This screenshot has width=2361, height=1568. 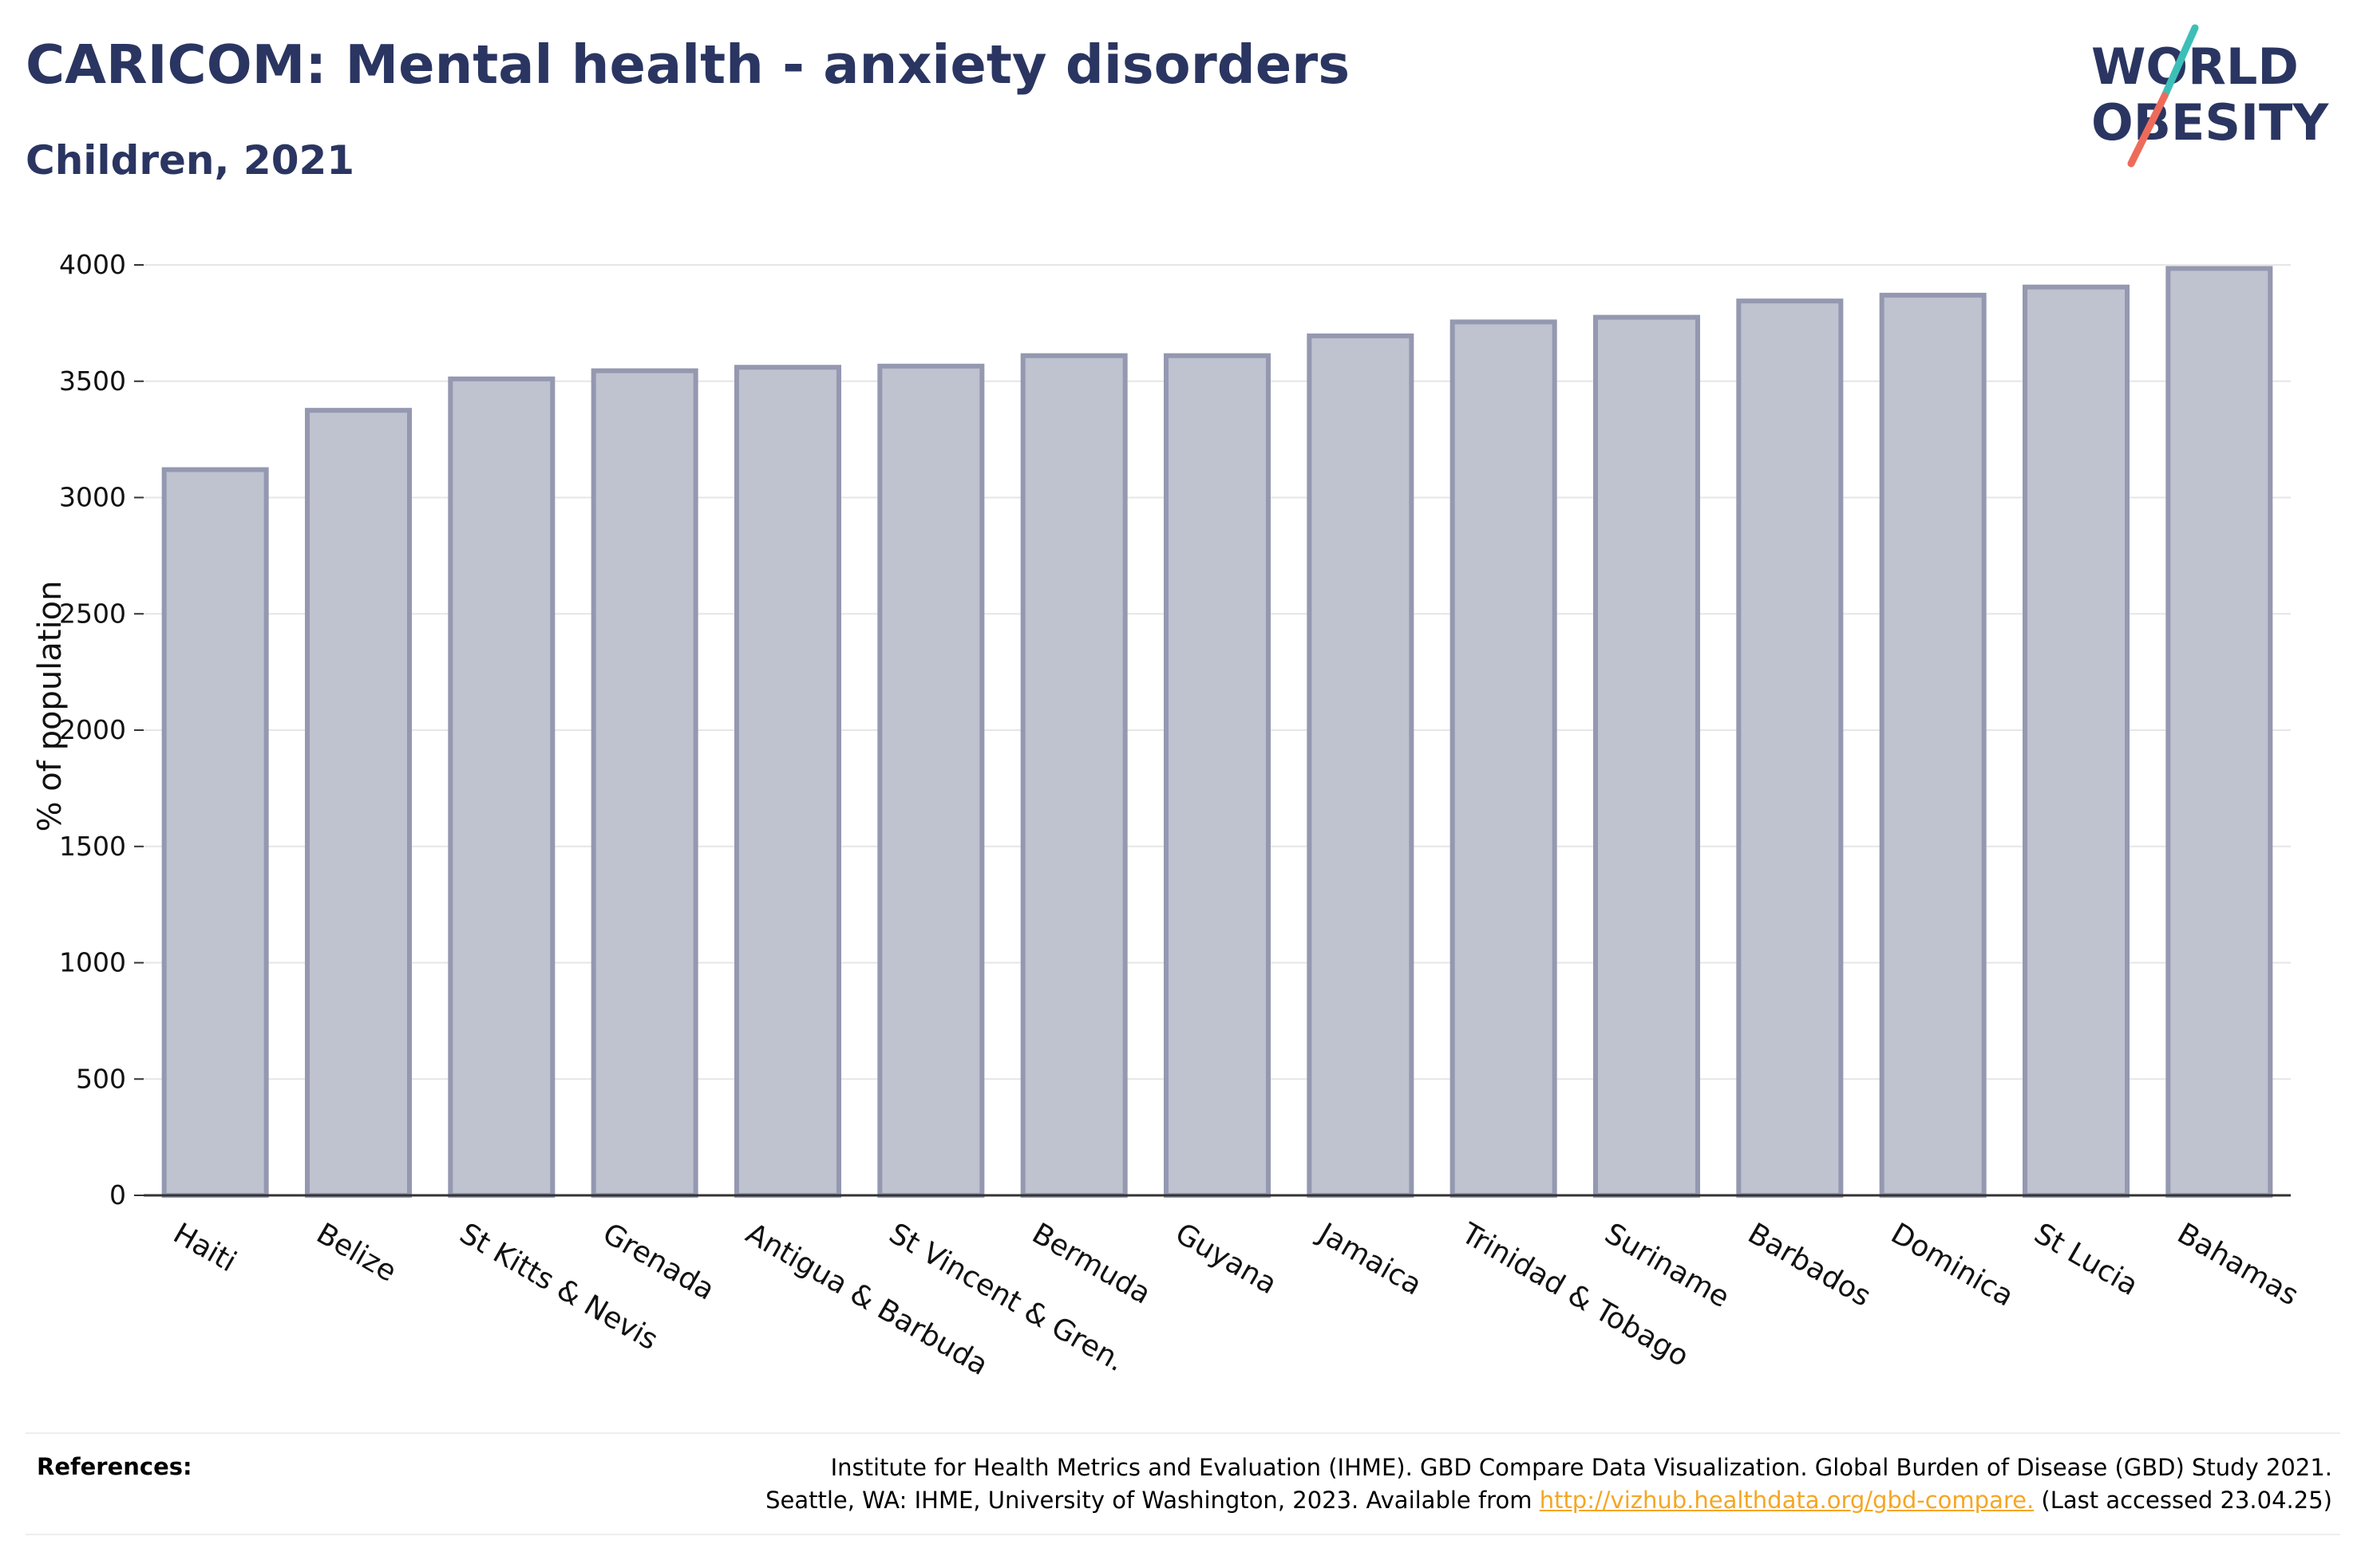 What do you see at coordinates (1952, 1265) in the screenshot?
I see `x-tick-label-12: Dominica` at bounding box center [1952, 1265].